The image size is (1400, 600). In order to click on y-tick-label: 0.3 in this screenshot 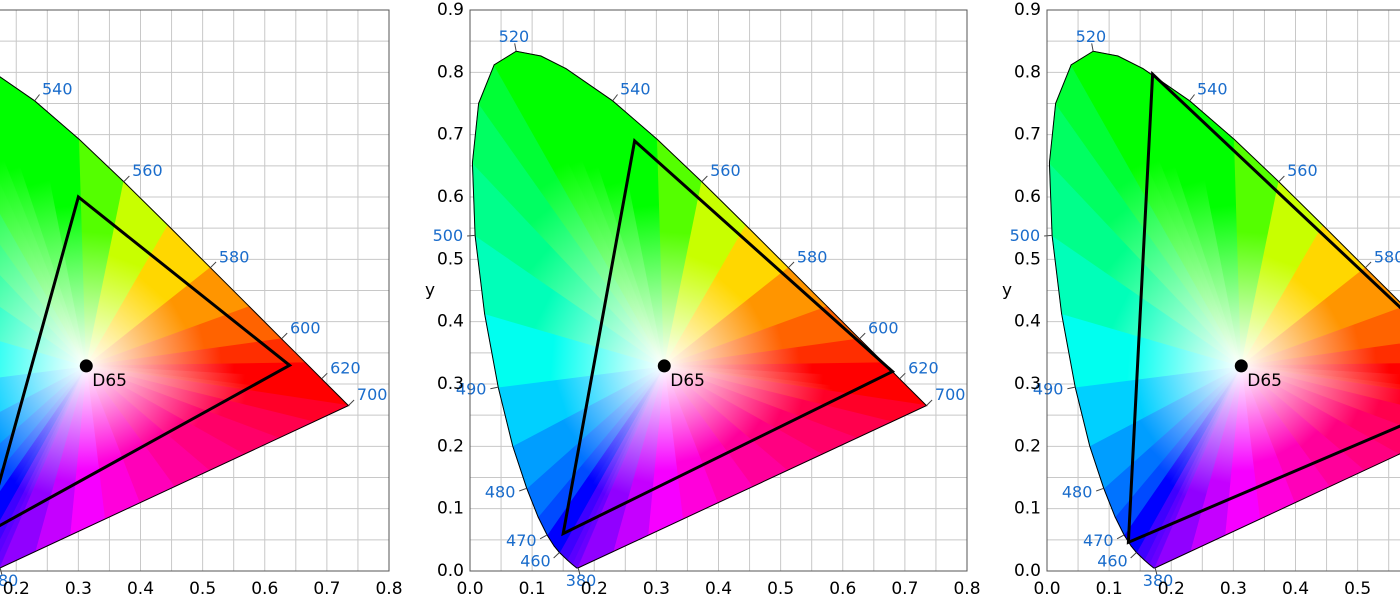, I will do `click(450, 384)`.